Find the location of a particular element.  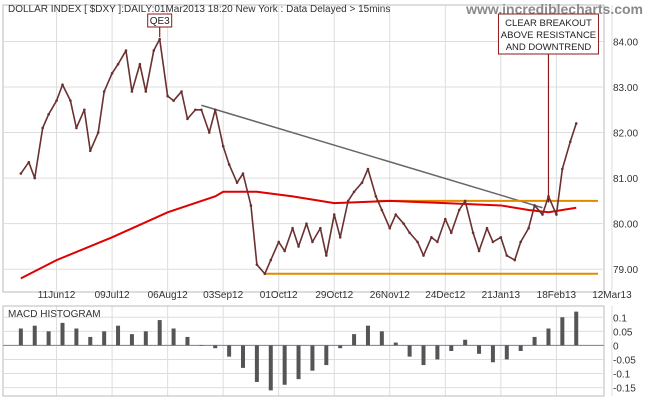

y-tick-label: 83.00 is located at coordinates (625, 88).